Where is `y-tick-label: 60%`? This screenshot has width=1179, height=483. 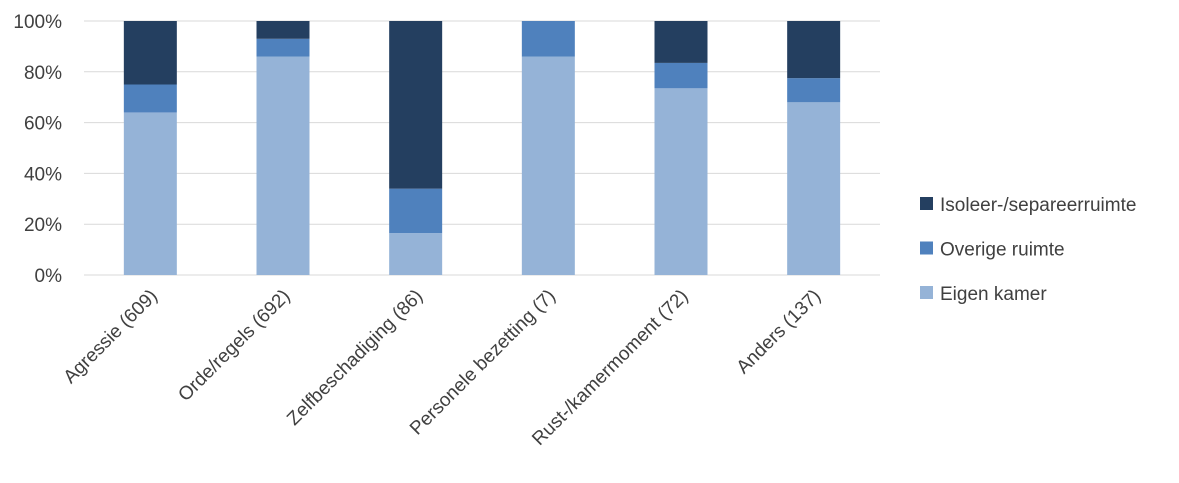
y-tick-label: 60% is located at coordinates (43, 124).